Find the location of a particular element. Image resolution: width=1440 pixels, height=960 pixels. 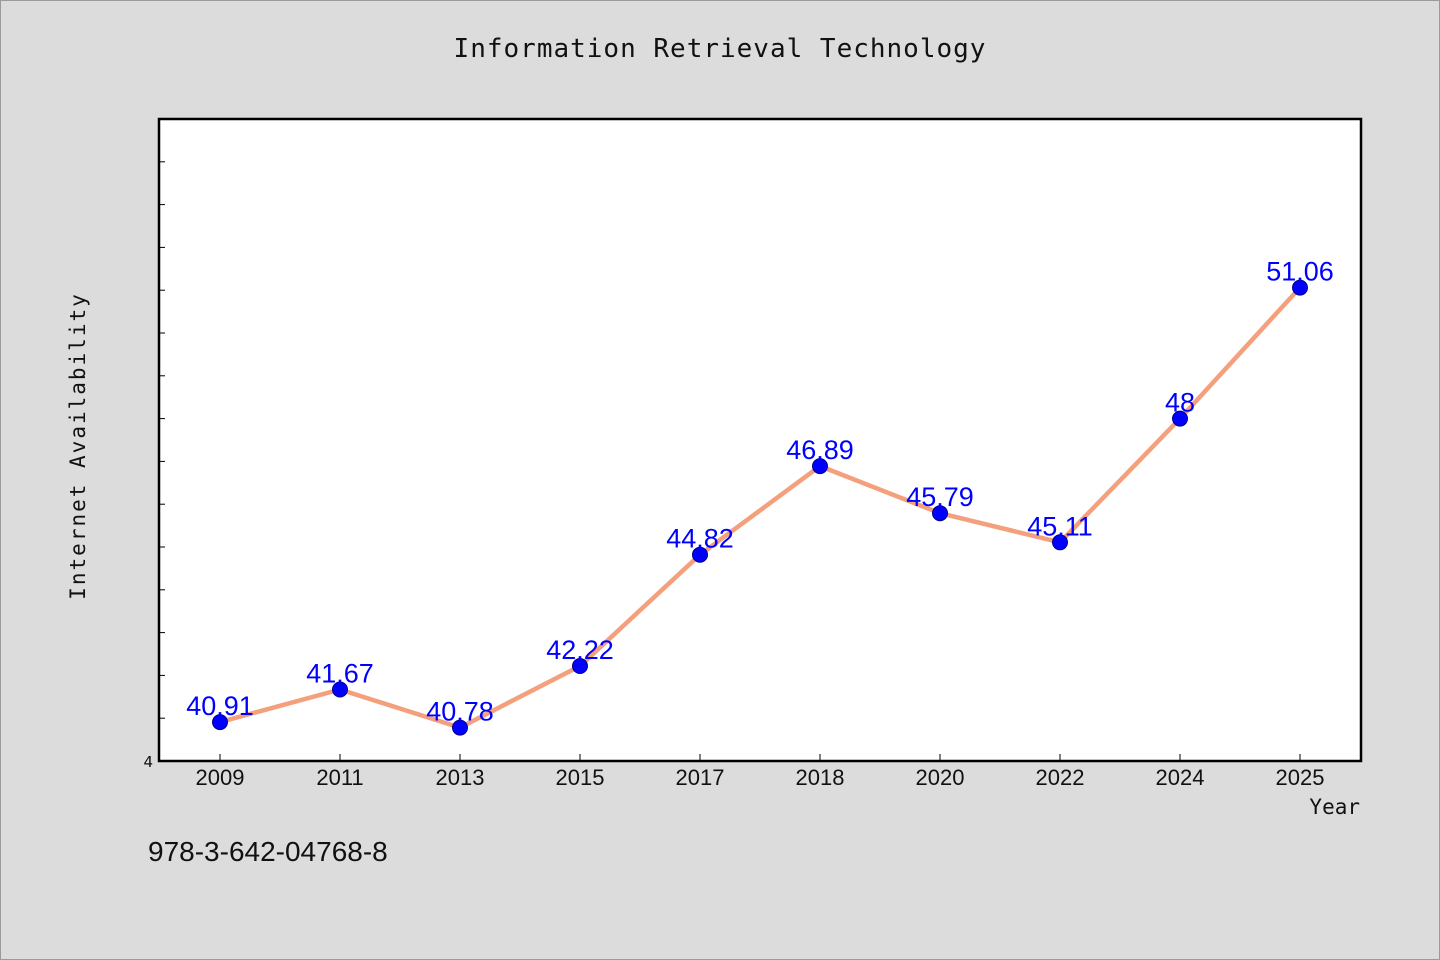

x-tick-label: 2017 is located at coordinates (700, 777).